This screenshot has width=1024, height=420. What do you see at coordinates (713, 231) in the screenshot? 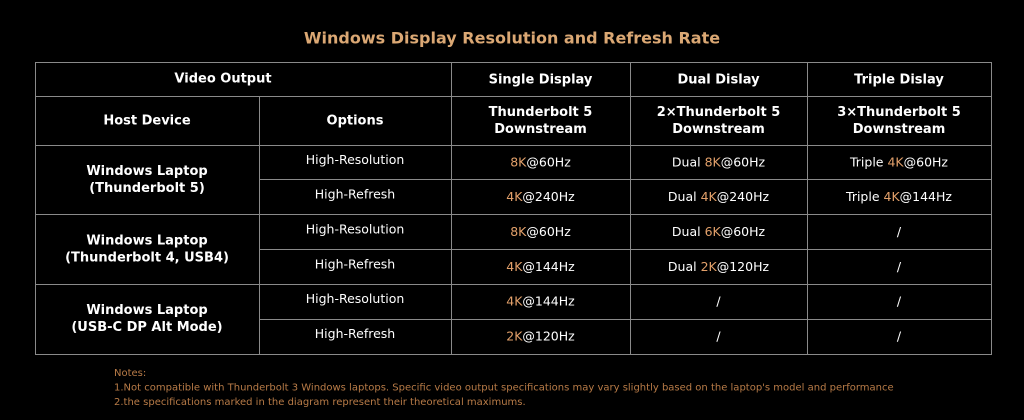
I see `highlight: 6K` at bounding box center [713, 231].